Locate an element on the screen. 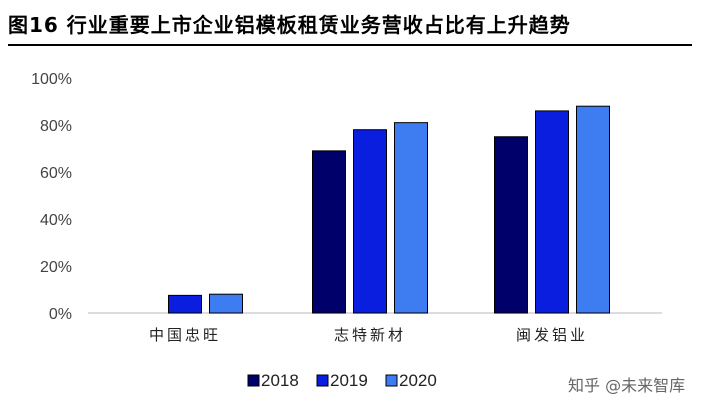  category-label: 中国忠旺 is located at coordinates (185, 335).